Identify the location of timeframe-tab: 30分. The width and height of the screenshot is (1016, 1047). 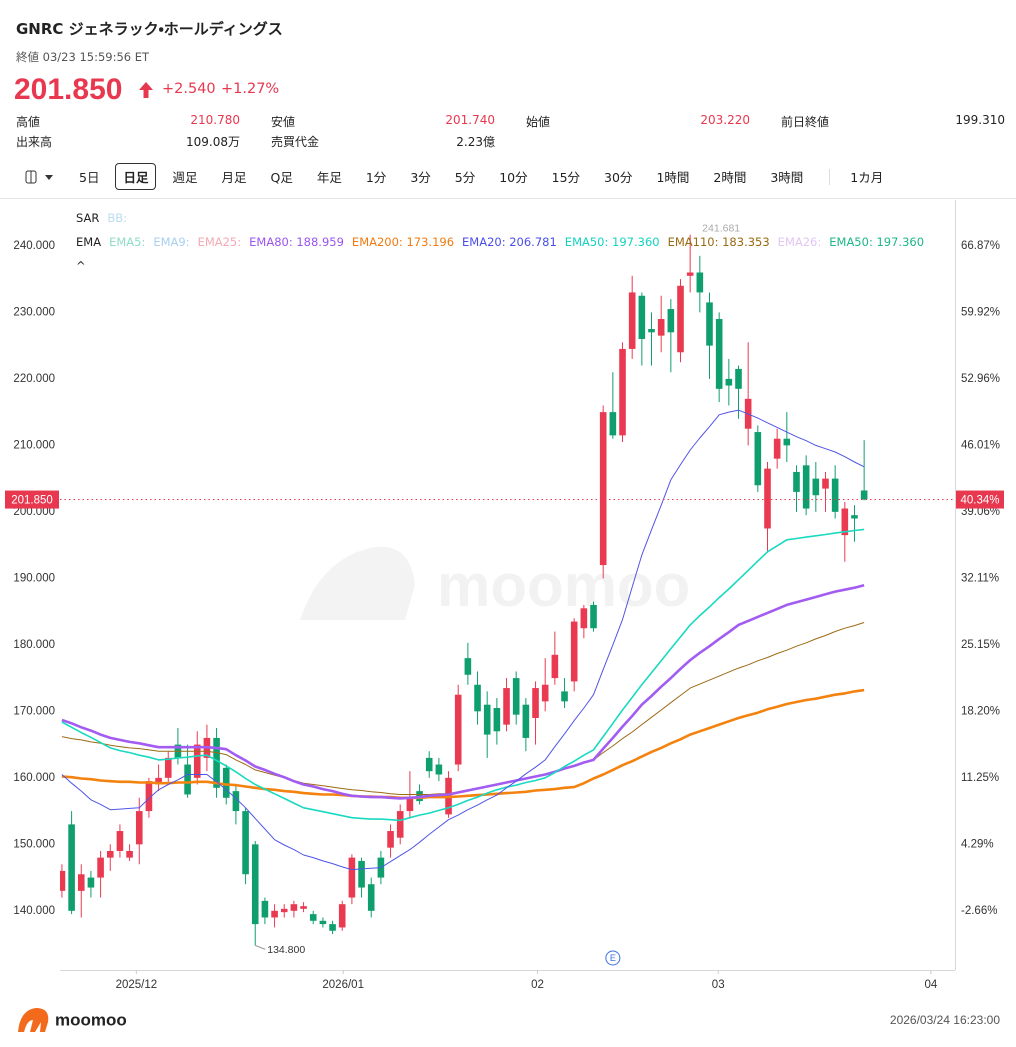
(618, 176).